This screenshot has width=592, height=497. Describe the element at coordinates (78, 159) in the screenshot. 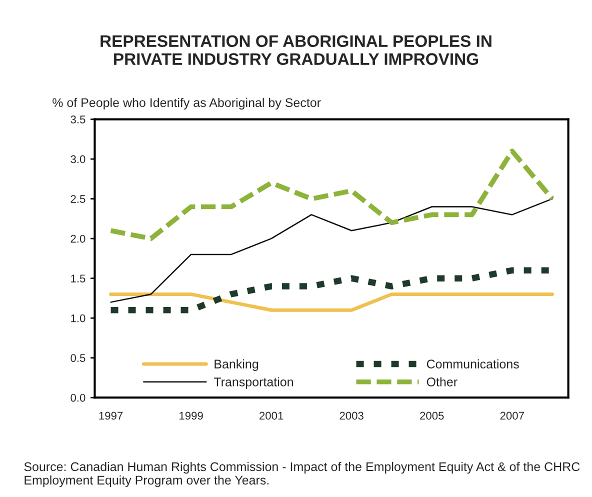

I see `y-tick-label: 3.0` at that location.